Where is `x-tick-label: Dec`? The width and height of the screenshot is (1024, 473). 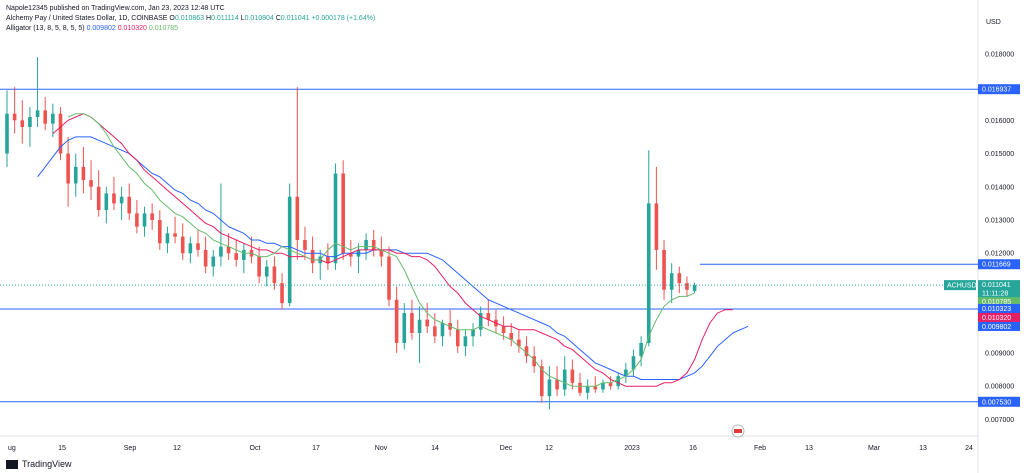 x-tick-label: Dec is located at coordinates (506, 448).